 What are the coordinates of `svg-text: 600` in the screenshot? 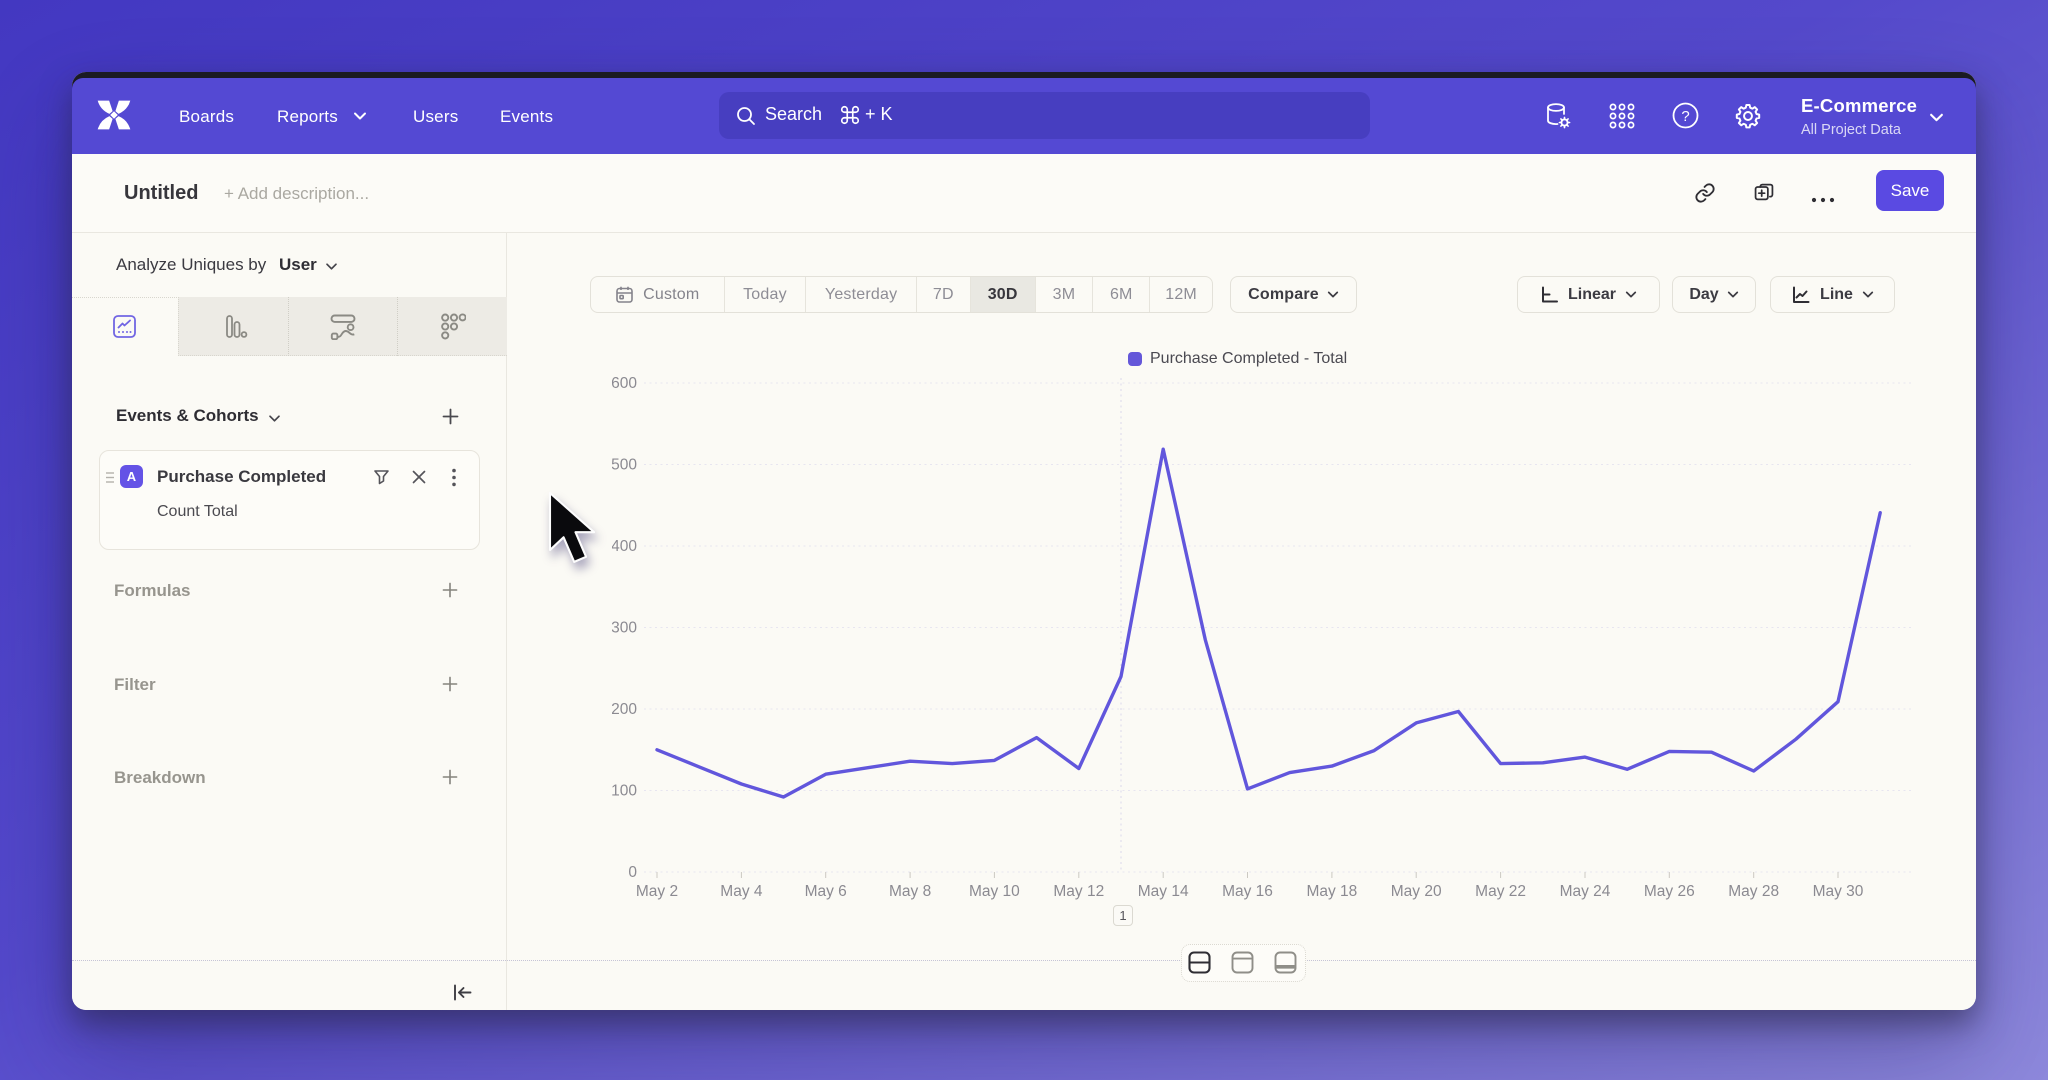 It's located at (624, 383).